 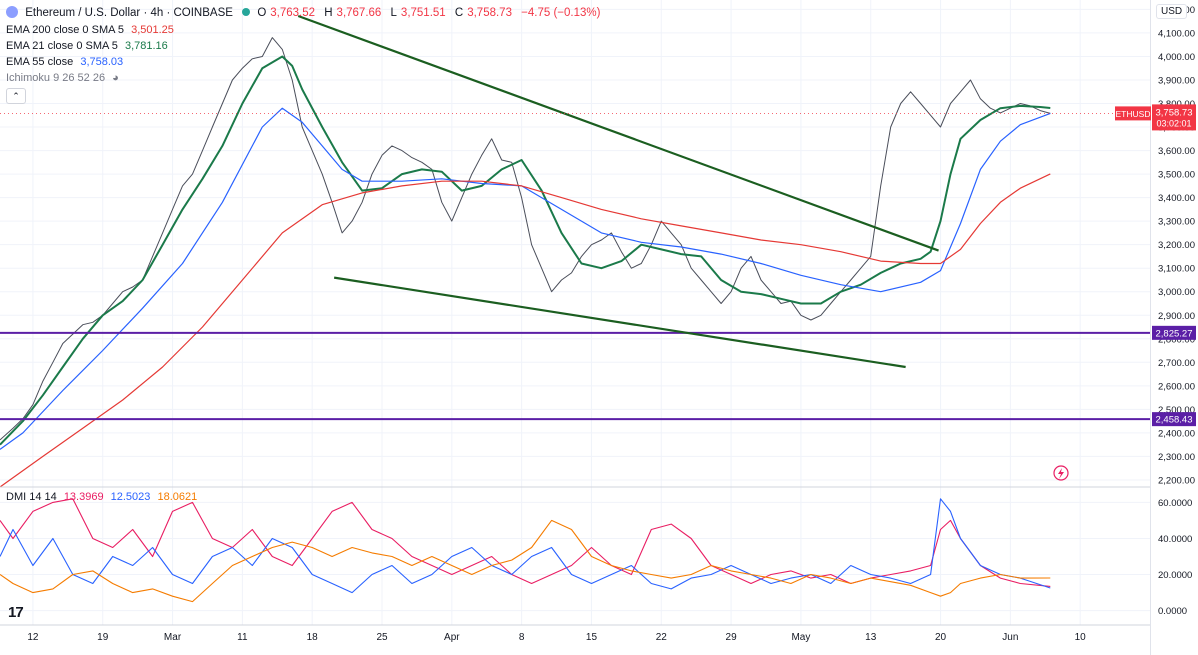 I want to click on ema21-value: 3,781.16, so click(x=146, y=46).